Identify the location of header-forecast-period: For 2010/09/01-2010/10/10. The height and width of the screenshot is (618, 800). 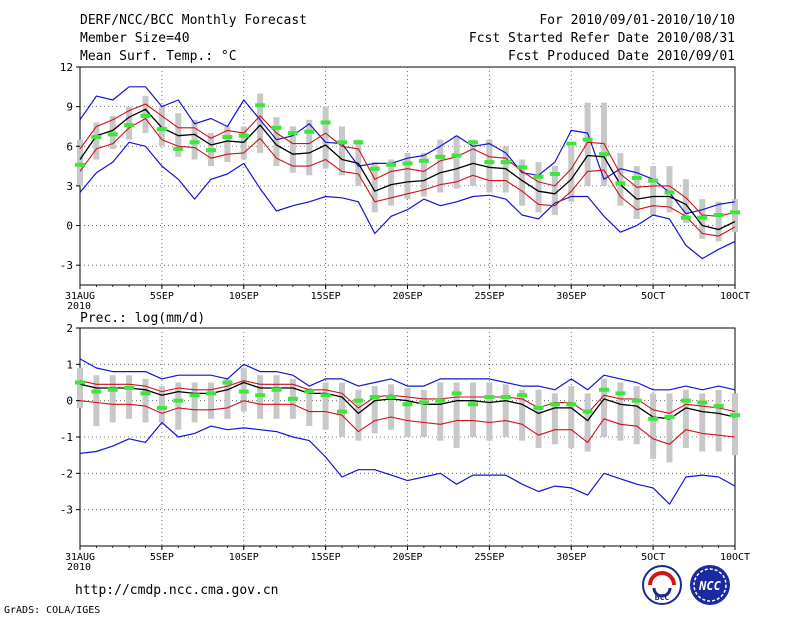
(637, 20).